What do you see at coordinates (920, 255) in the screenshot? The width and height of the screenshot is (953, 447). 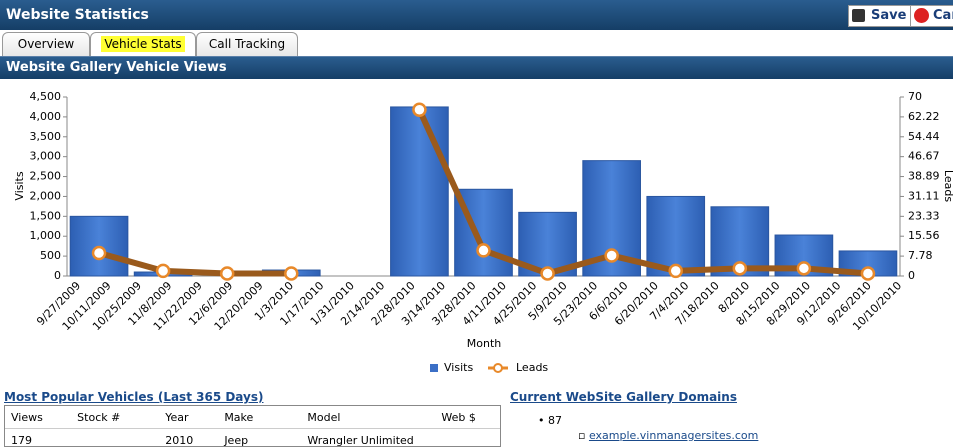 I see `y2-tick-label: 7.78` at bounding box center [920, 255].